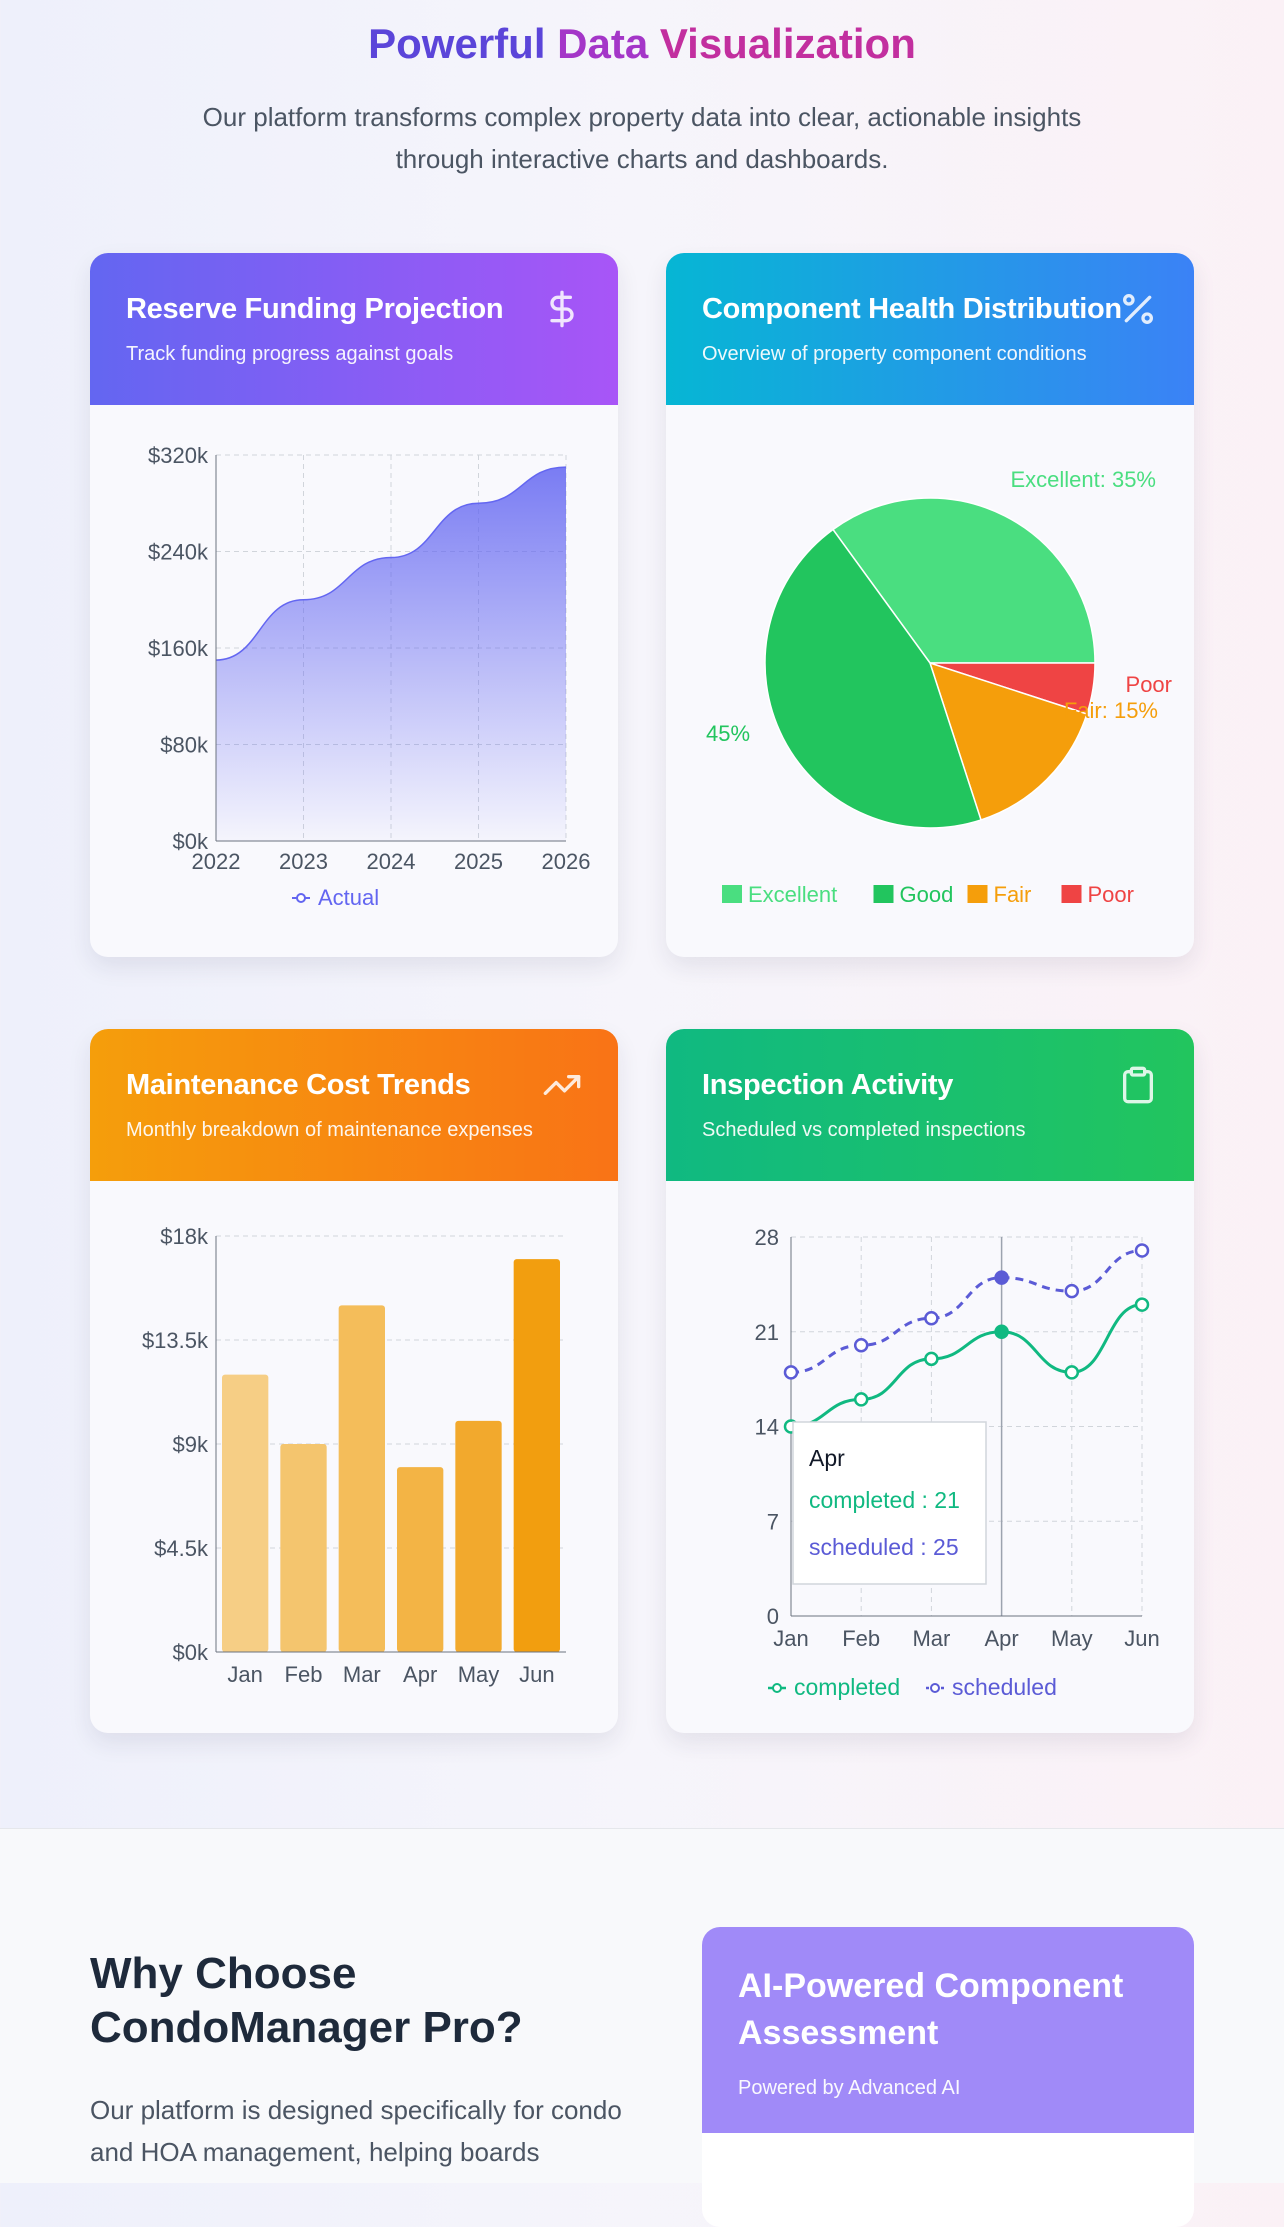 This screenshot has height=2227, width=1284. I want to click on point-scheduled-feb, so click(861, 1345).